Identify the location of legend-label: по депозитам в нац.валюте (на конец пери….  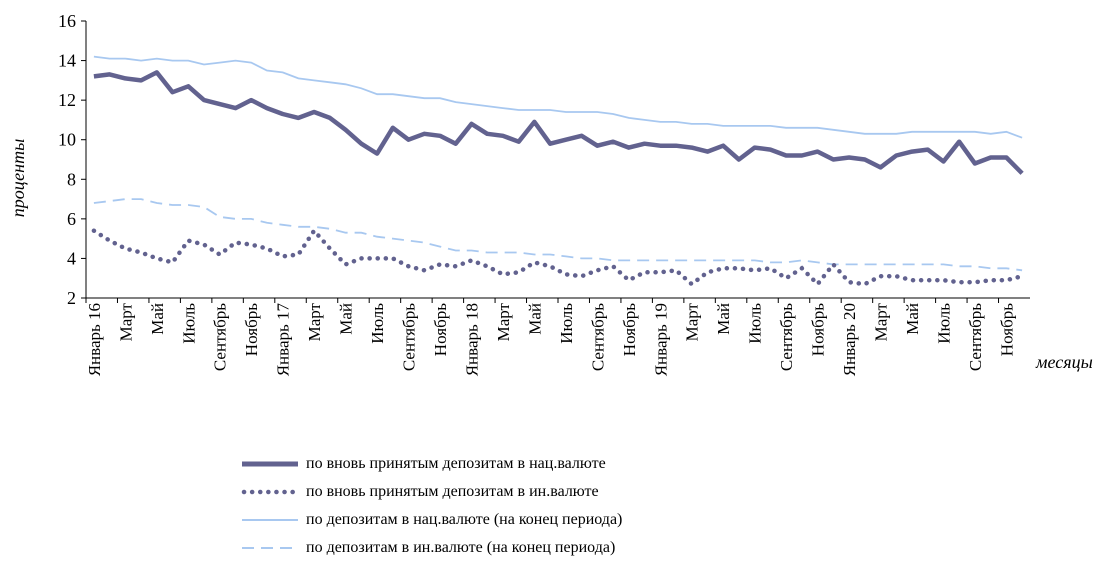
(464, 519).